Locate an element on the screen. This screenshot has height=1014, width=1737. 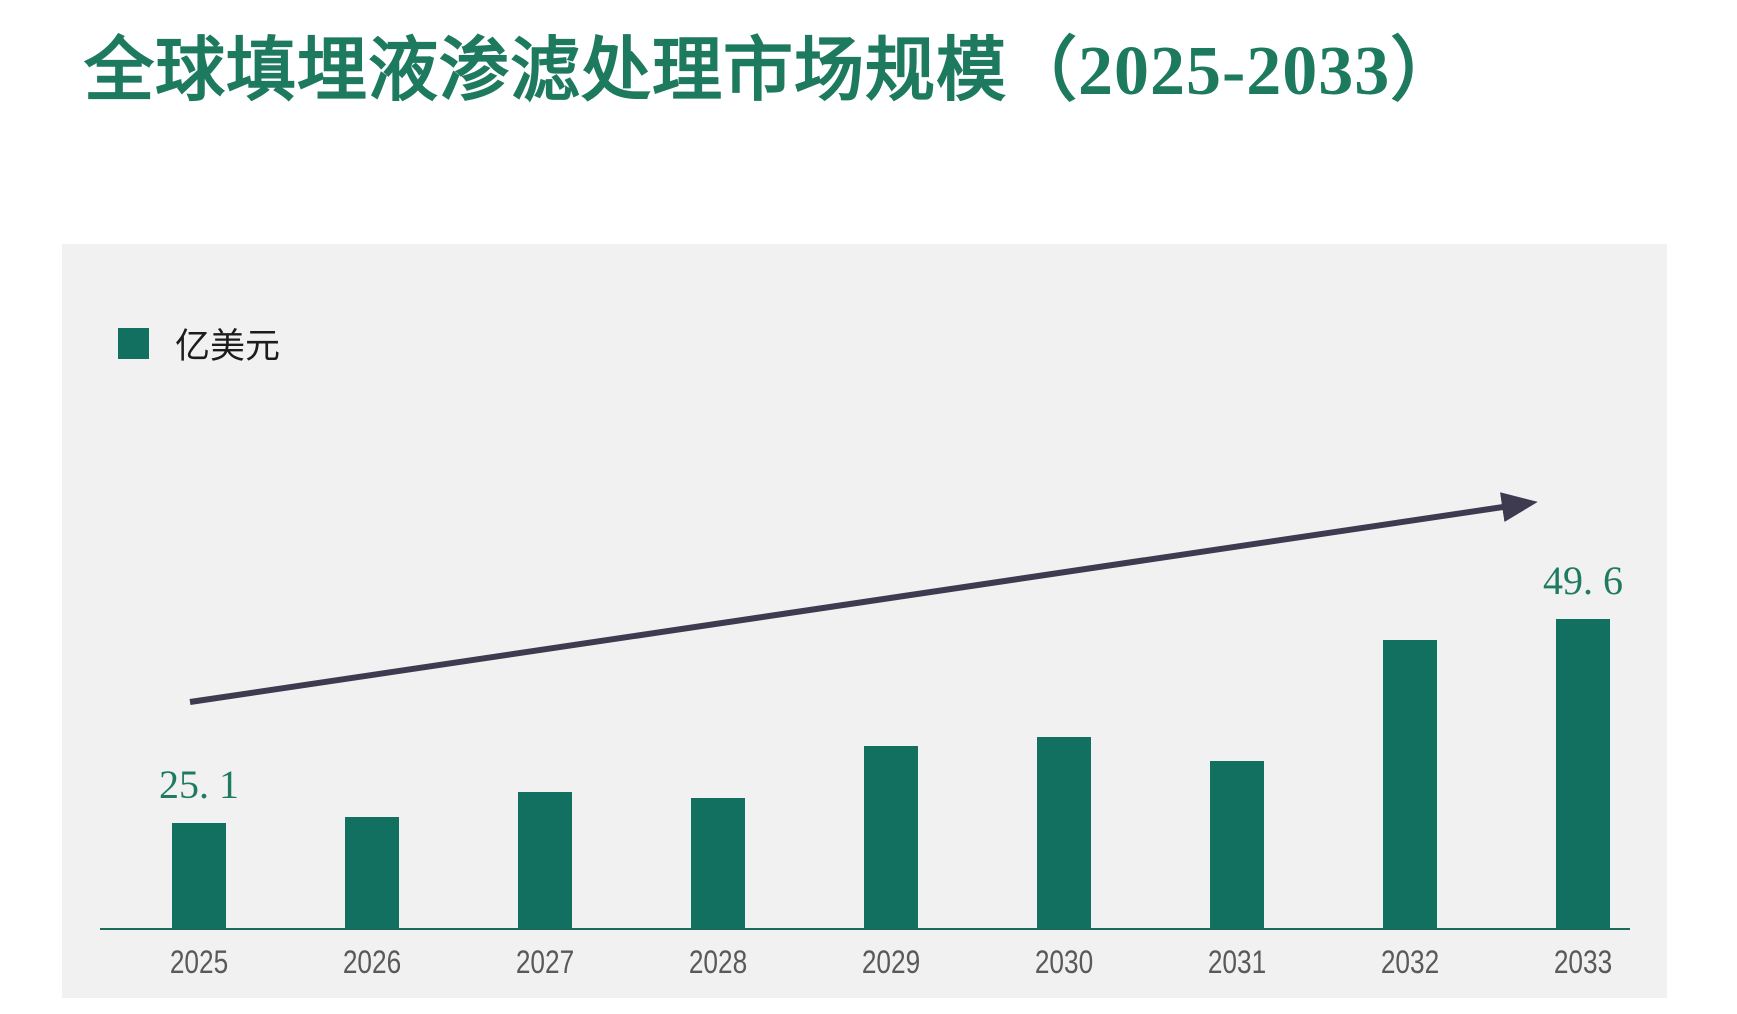
page-title: 全球填埋液渗滤处理市场规模（2025-2033） is located at coordinates (773, 71).